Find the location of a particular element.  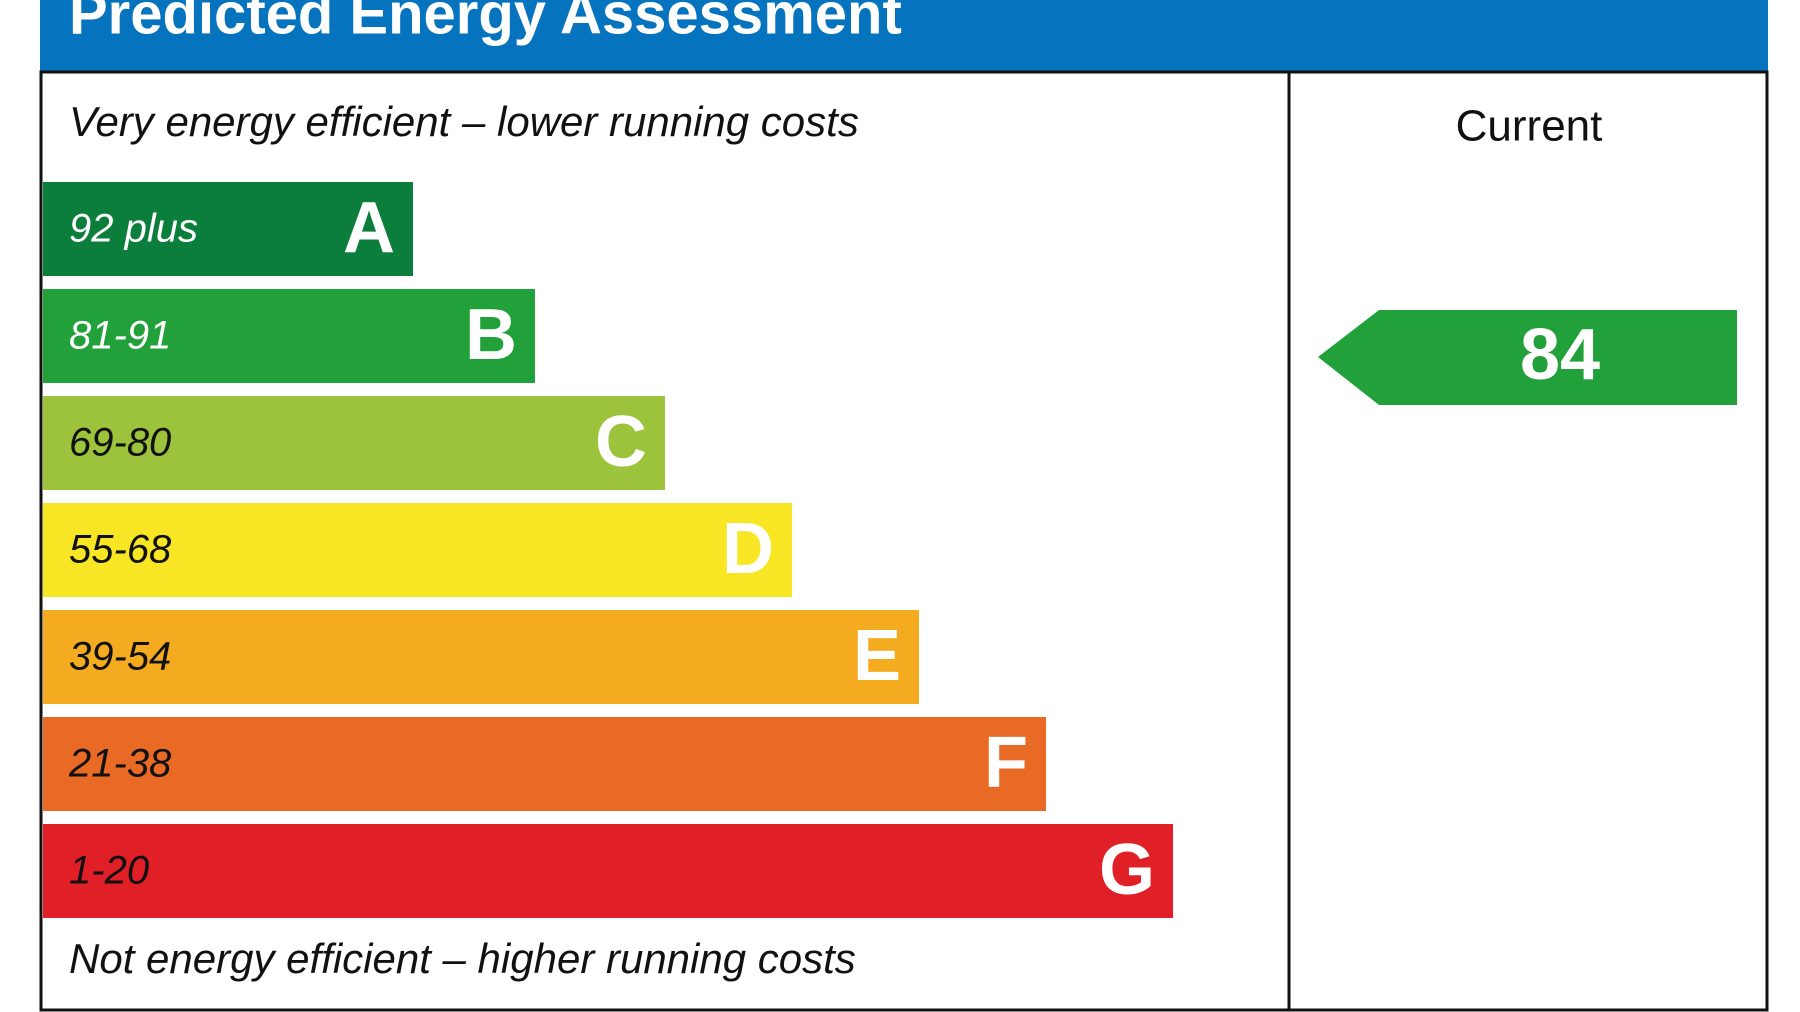

band-letter: E is located at coordinates (877, 656).